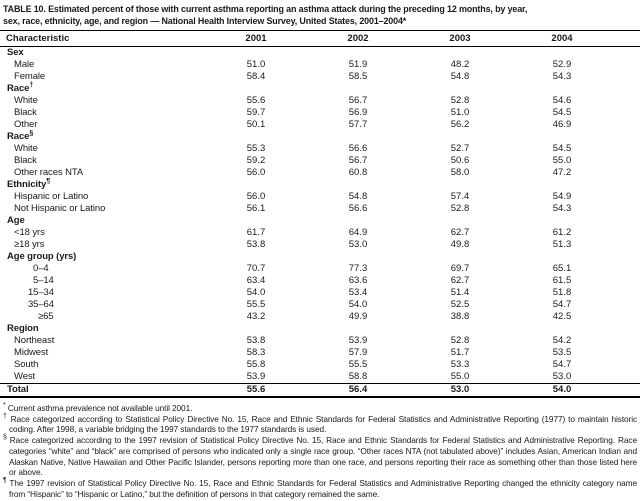  I want to click on row-label: Not Hispanic or Latino, so click(60, 208).